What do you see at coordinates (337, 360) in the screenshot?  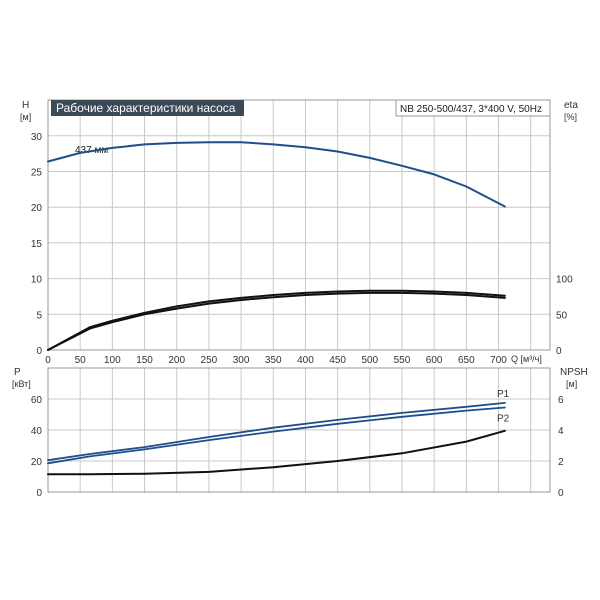 I see `x-tick-label: 450` at bounding box center [337, 360].